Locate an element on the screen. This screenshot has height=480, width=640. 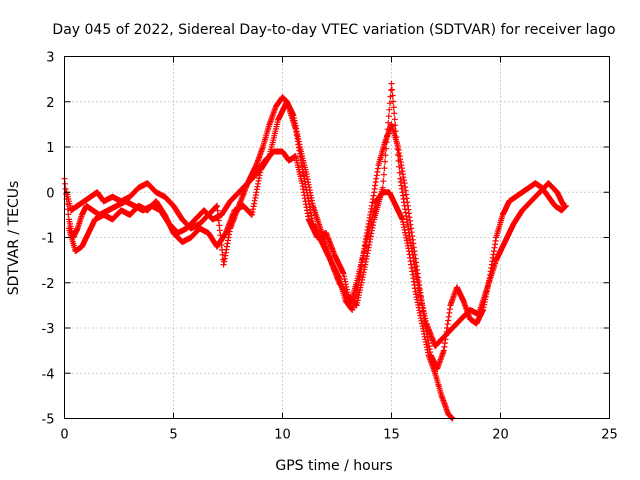
x-tick-label: 0 is located at coordinates (64, 435).